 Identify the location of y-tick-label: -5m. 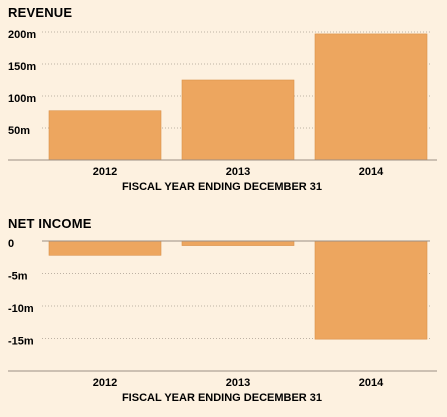
(18, 277).